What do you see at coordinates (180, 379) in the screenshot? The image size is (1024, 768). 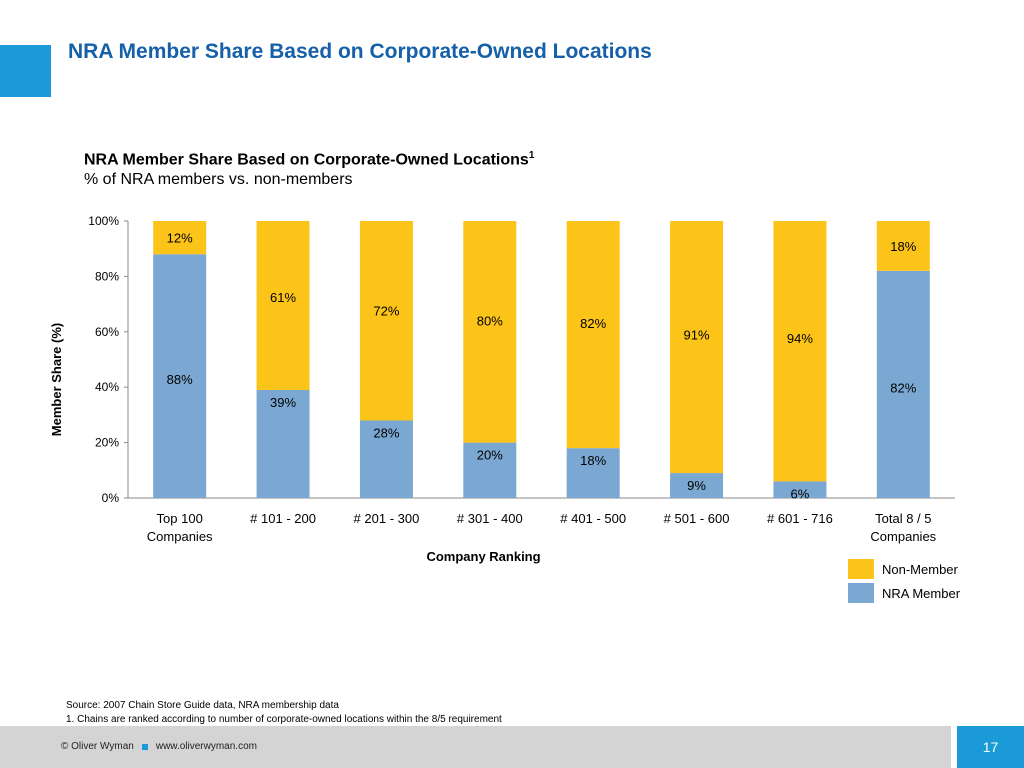 I see `data-label-member: 88%` at bounding box center [180, 379].